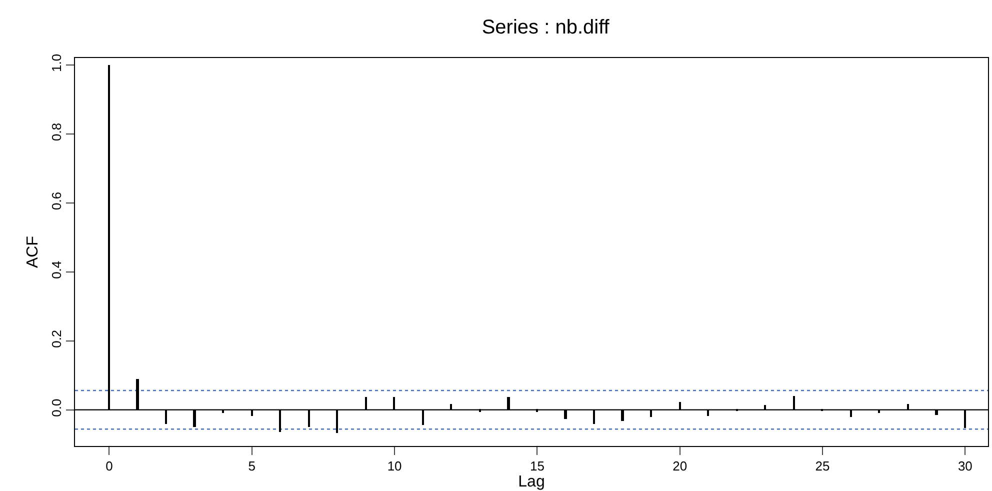 The width and height of the screenshot is (992, 491). I want to click on y-tick-label: 0.2, so click(56, 339).